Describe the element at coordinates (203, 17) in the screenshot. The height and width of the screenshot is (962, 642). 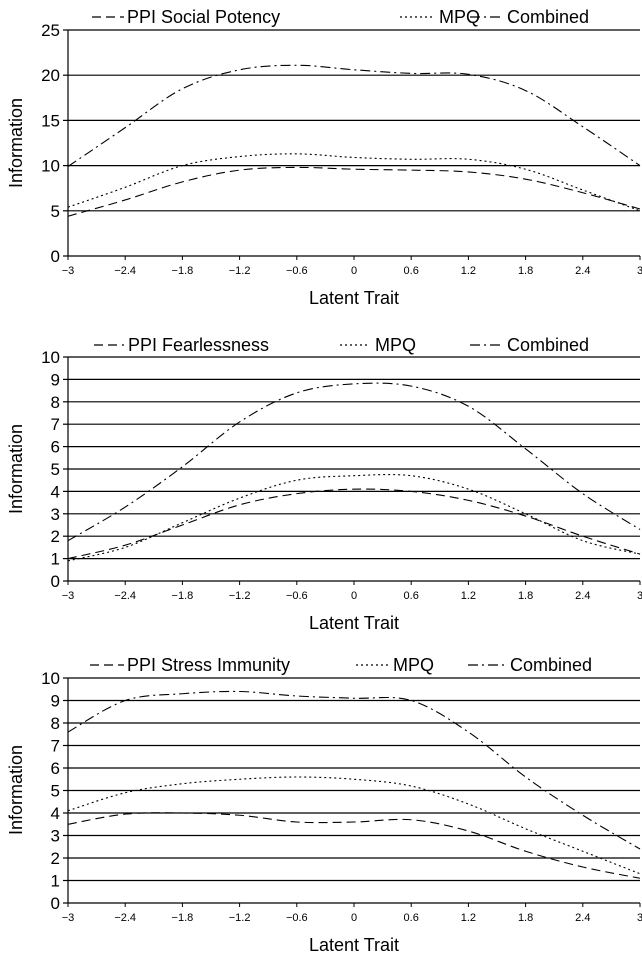
I see `legend-label: PPI Social Potency` at that location.